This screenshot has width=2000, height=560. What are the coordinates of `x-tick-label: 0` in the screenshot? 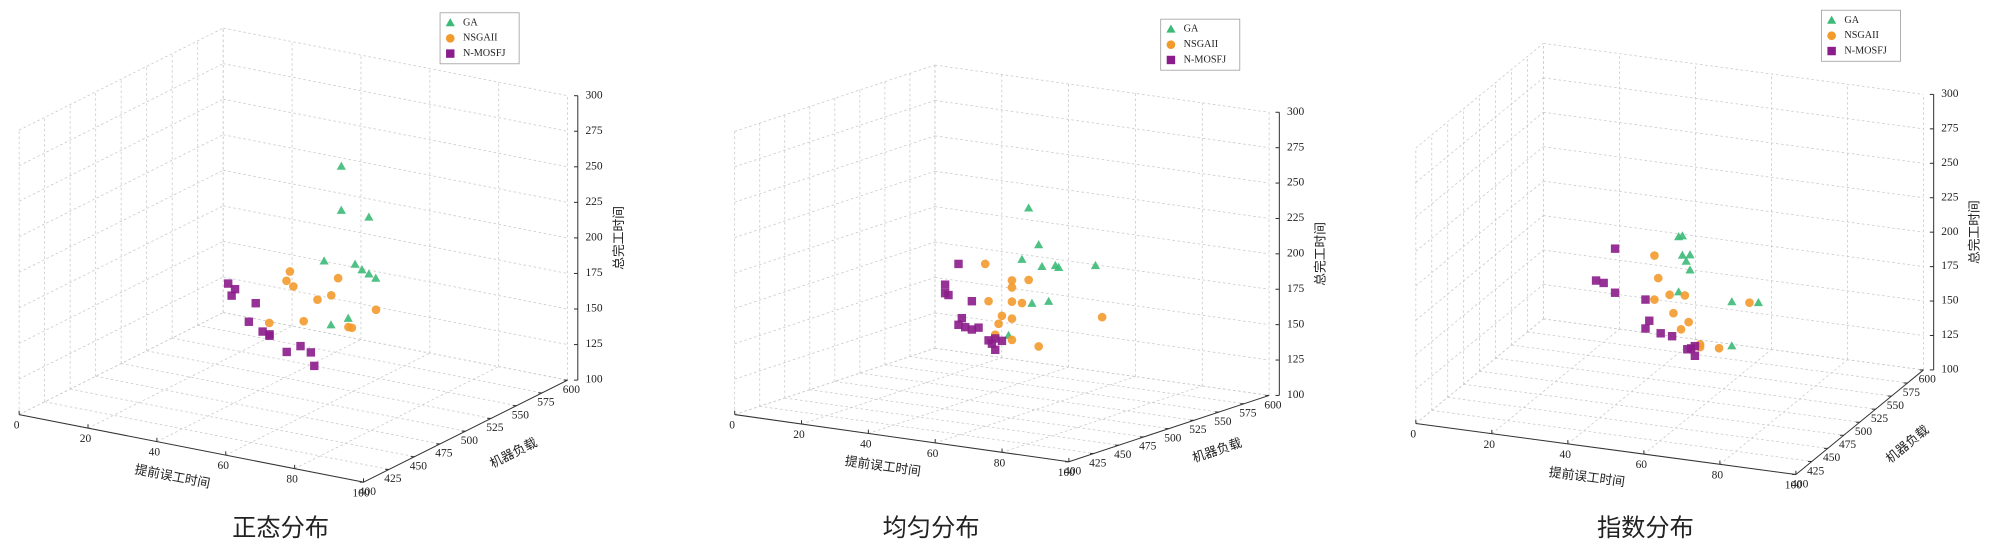 It's located at (732, 426).